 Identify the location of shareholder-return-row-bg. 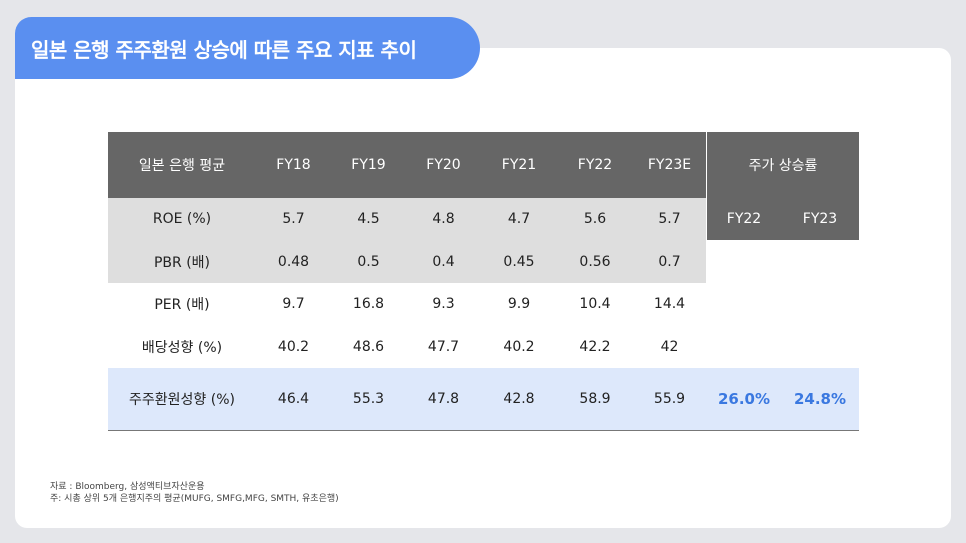
(483, 399).